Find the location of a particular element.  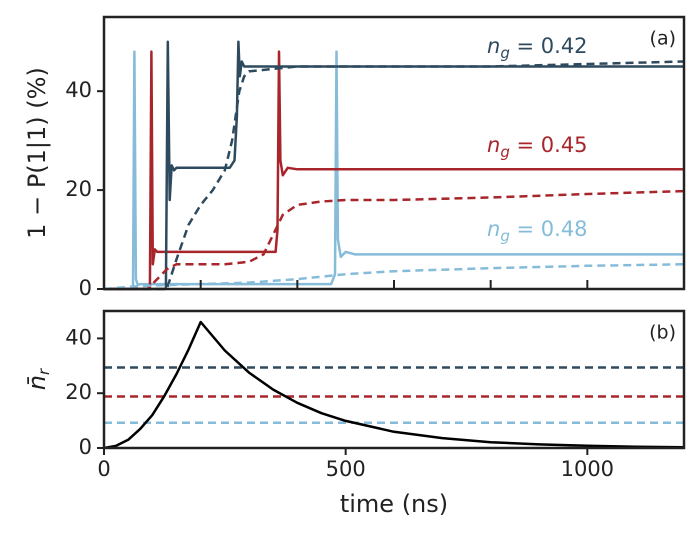

panel-label: (a) is located at coordinates (663, 39).